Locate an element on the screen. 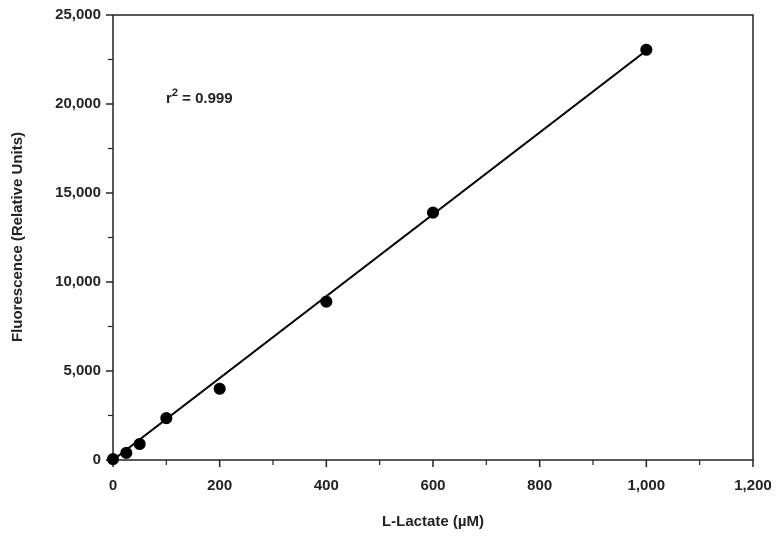 Image resolution: width=784 pixels, height=540 pixels. annotation-base: r is located at coordinates (169, 98).